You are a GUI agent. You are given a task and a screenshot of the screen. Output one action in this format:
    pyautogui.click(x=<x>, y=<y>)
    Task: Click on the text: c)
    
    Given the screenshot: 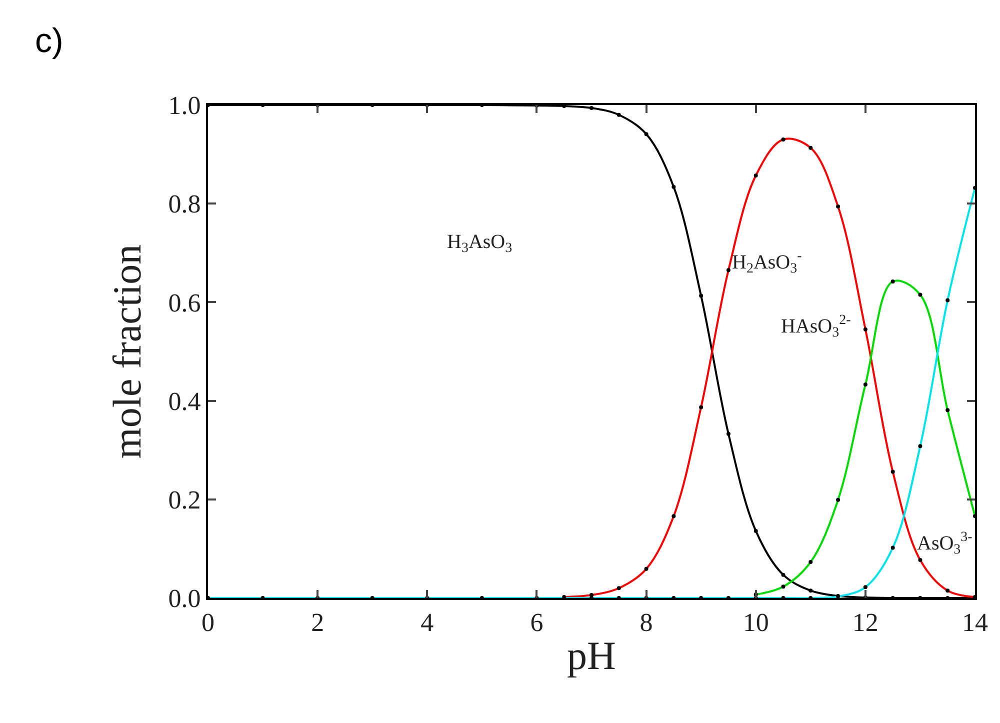 What is the action you would take?
    pyautogui.click(x=49, y=41)
    